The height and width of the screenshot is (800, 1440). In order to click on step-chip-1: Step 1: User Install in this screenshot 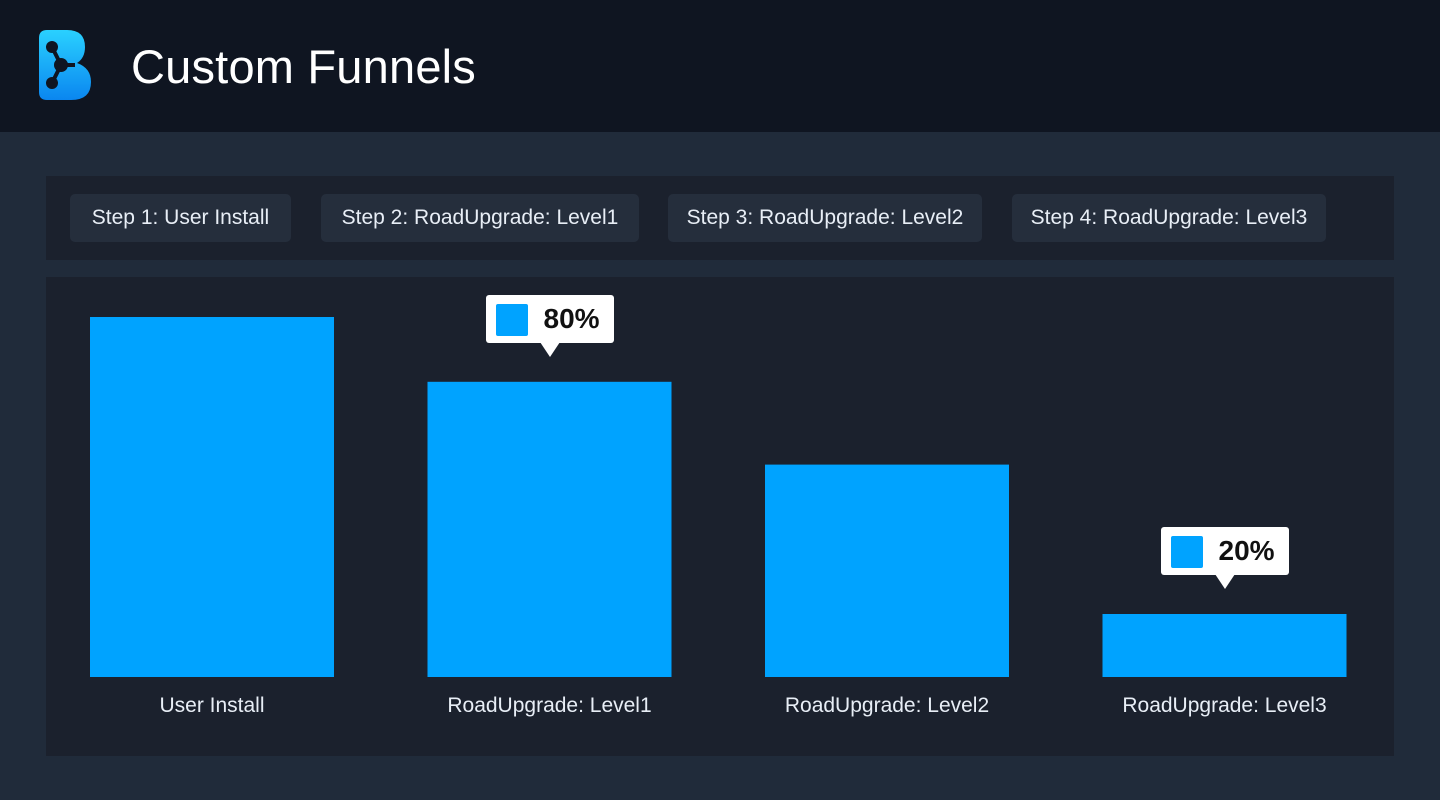, I will do `click(180, 218)`.